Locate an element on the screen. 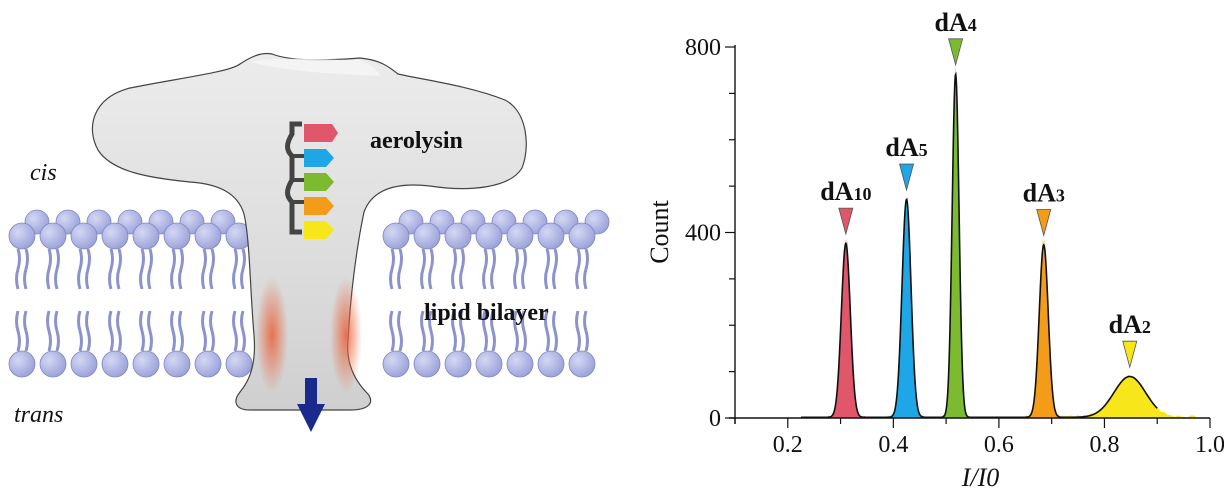 The width and height of the screenshot is (1224, 491). pore-rim-highlight is located at coordinates (315, 67).